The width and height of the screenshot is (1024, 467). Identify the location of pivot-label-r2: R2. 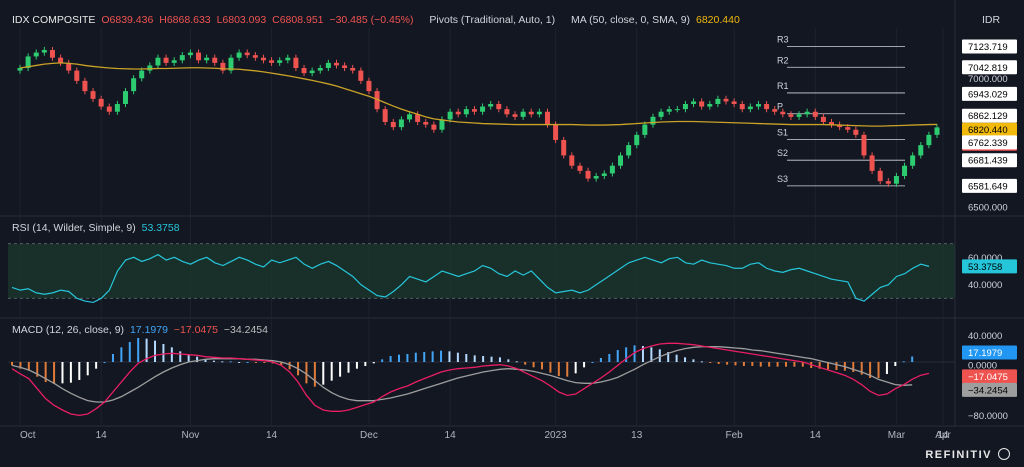
(783, 60).